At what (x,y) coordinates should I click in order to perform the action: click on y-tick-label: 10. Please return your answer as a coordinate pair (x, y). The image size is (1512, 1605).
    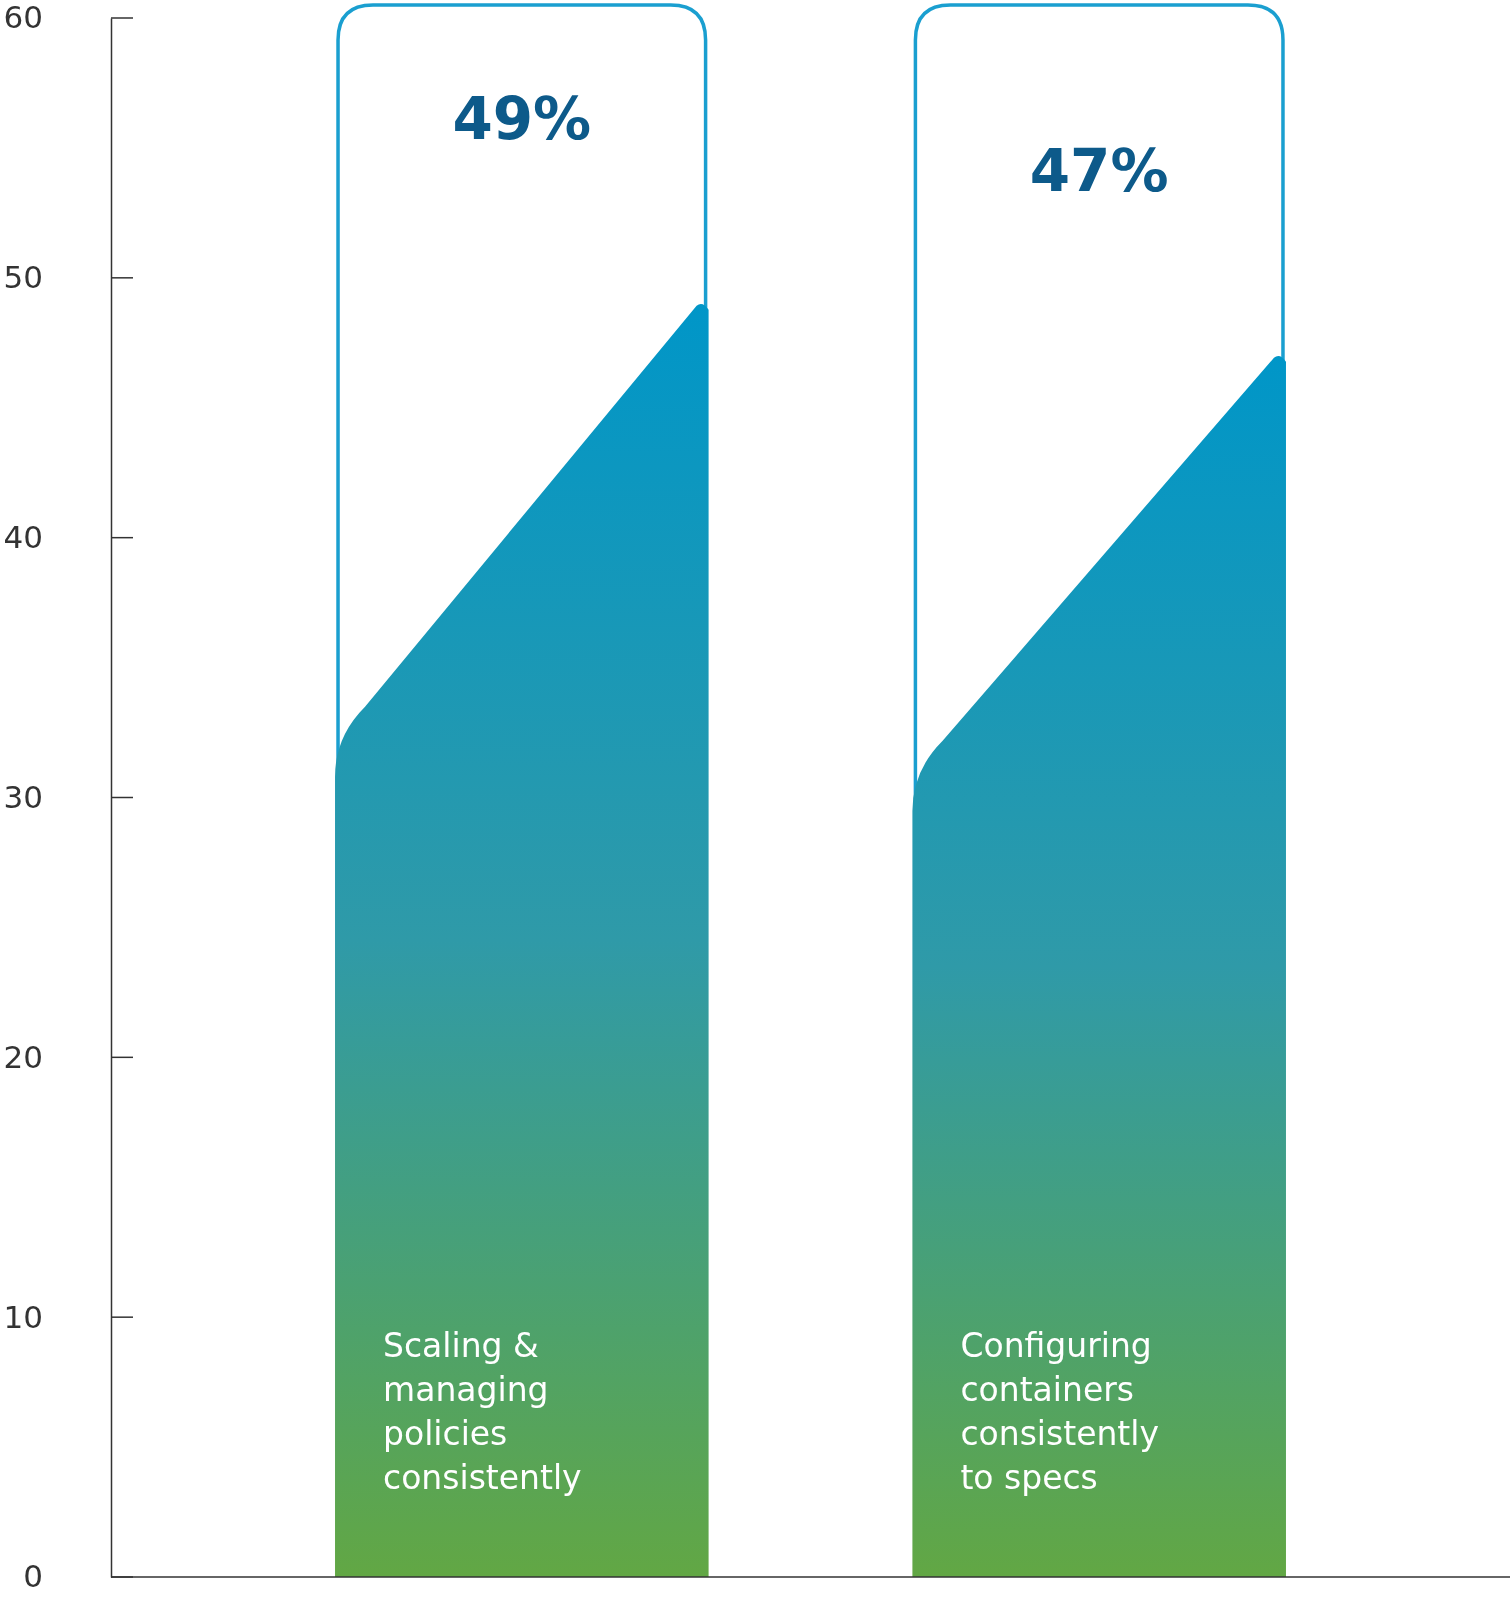
    Looking at the image, I should click on (23, 1316).